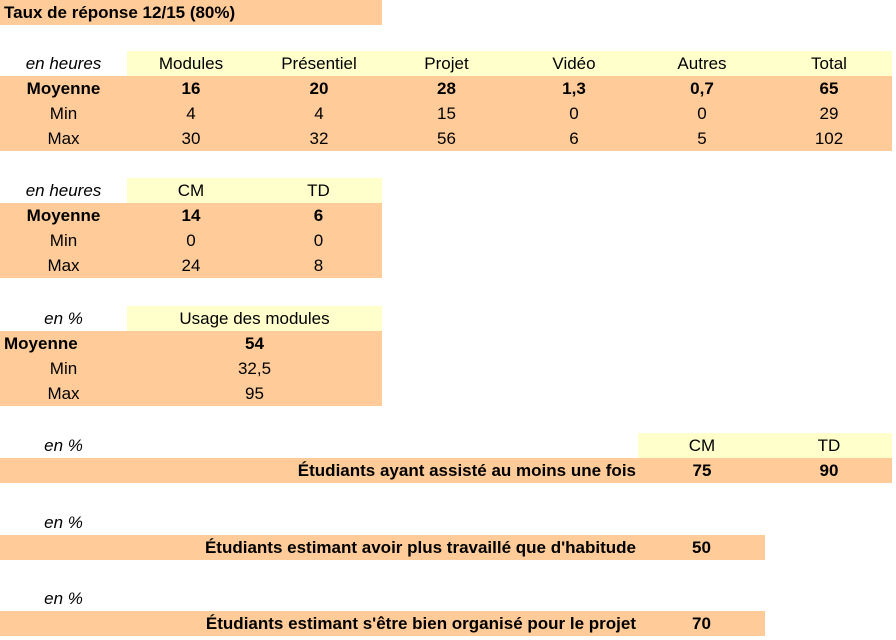 The height and width of the screenshot is (640, 896). Describe the element at coordinates (63, 240) in the screenshot. I see `table2-row-label: Min` at that location.